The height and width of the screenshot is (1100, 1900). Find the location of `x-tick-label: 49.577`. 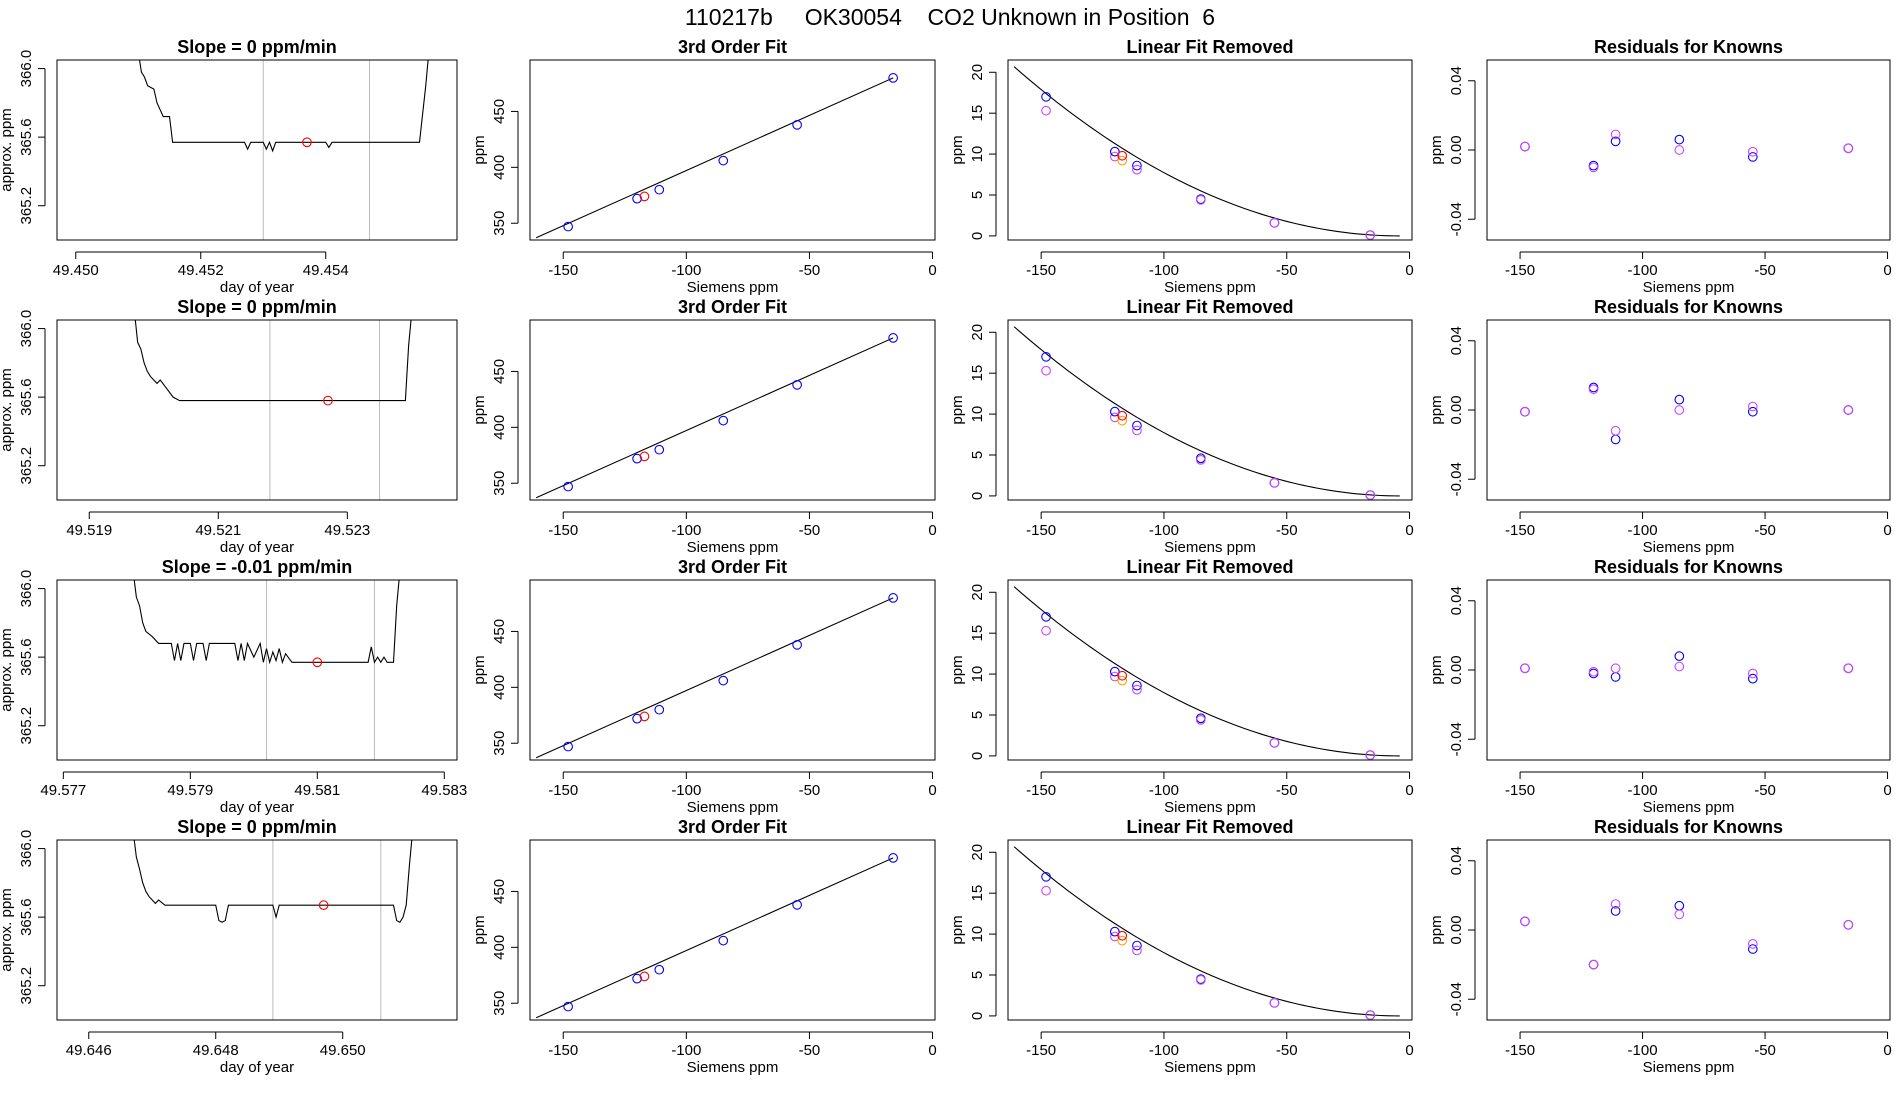

x-tick-label: 49.577 is located at coordinates (63, 790).